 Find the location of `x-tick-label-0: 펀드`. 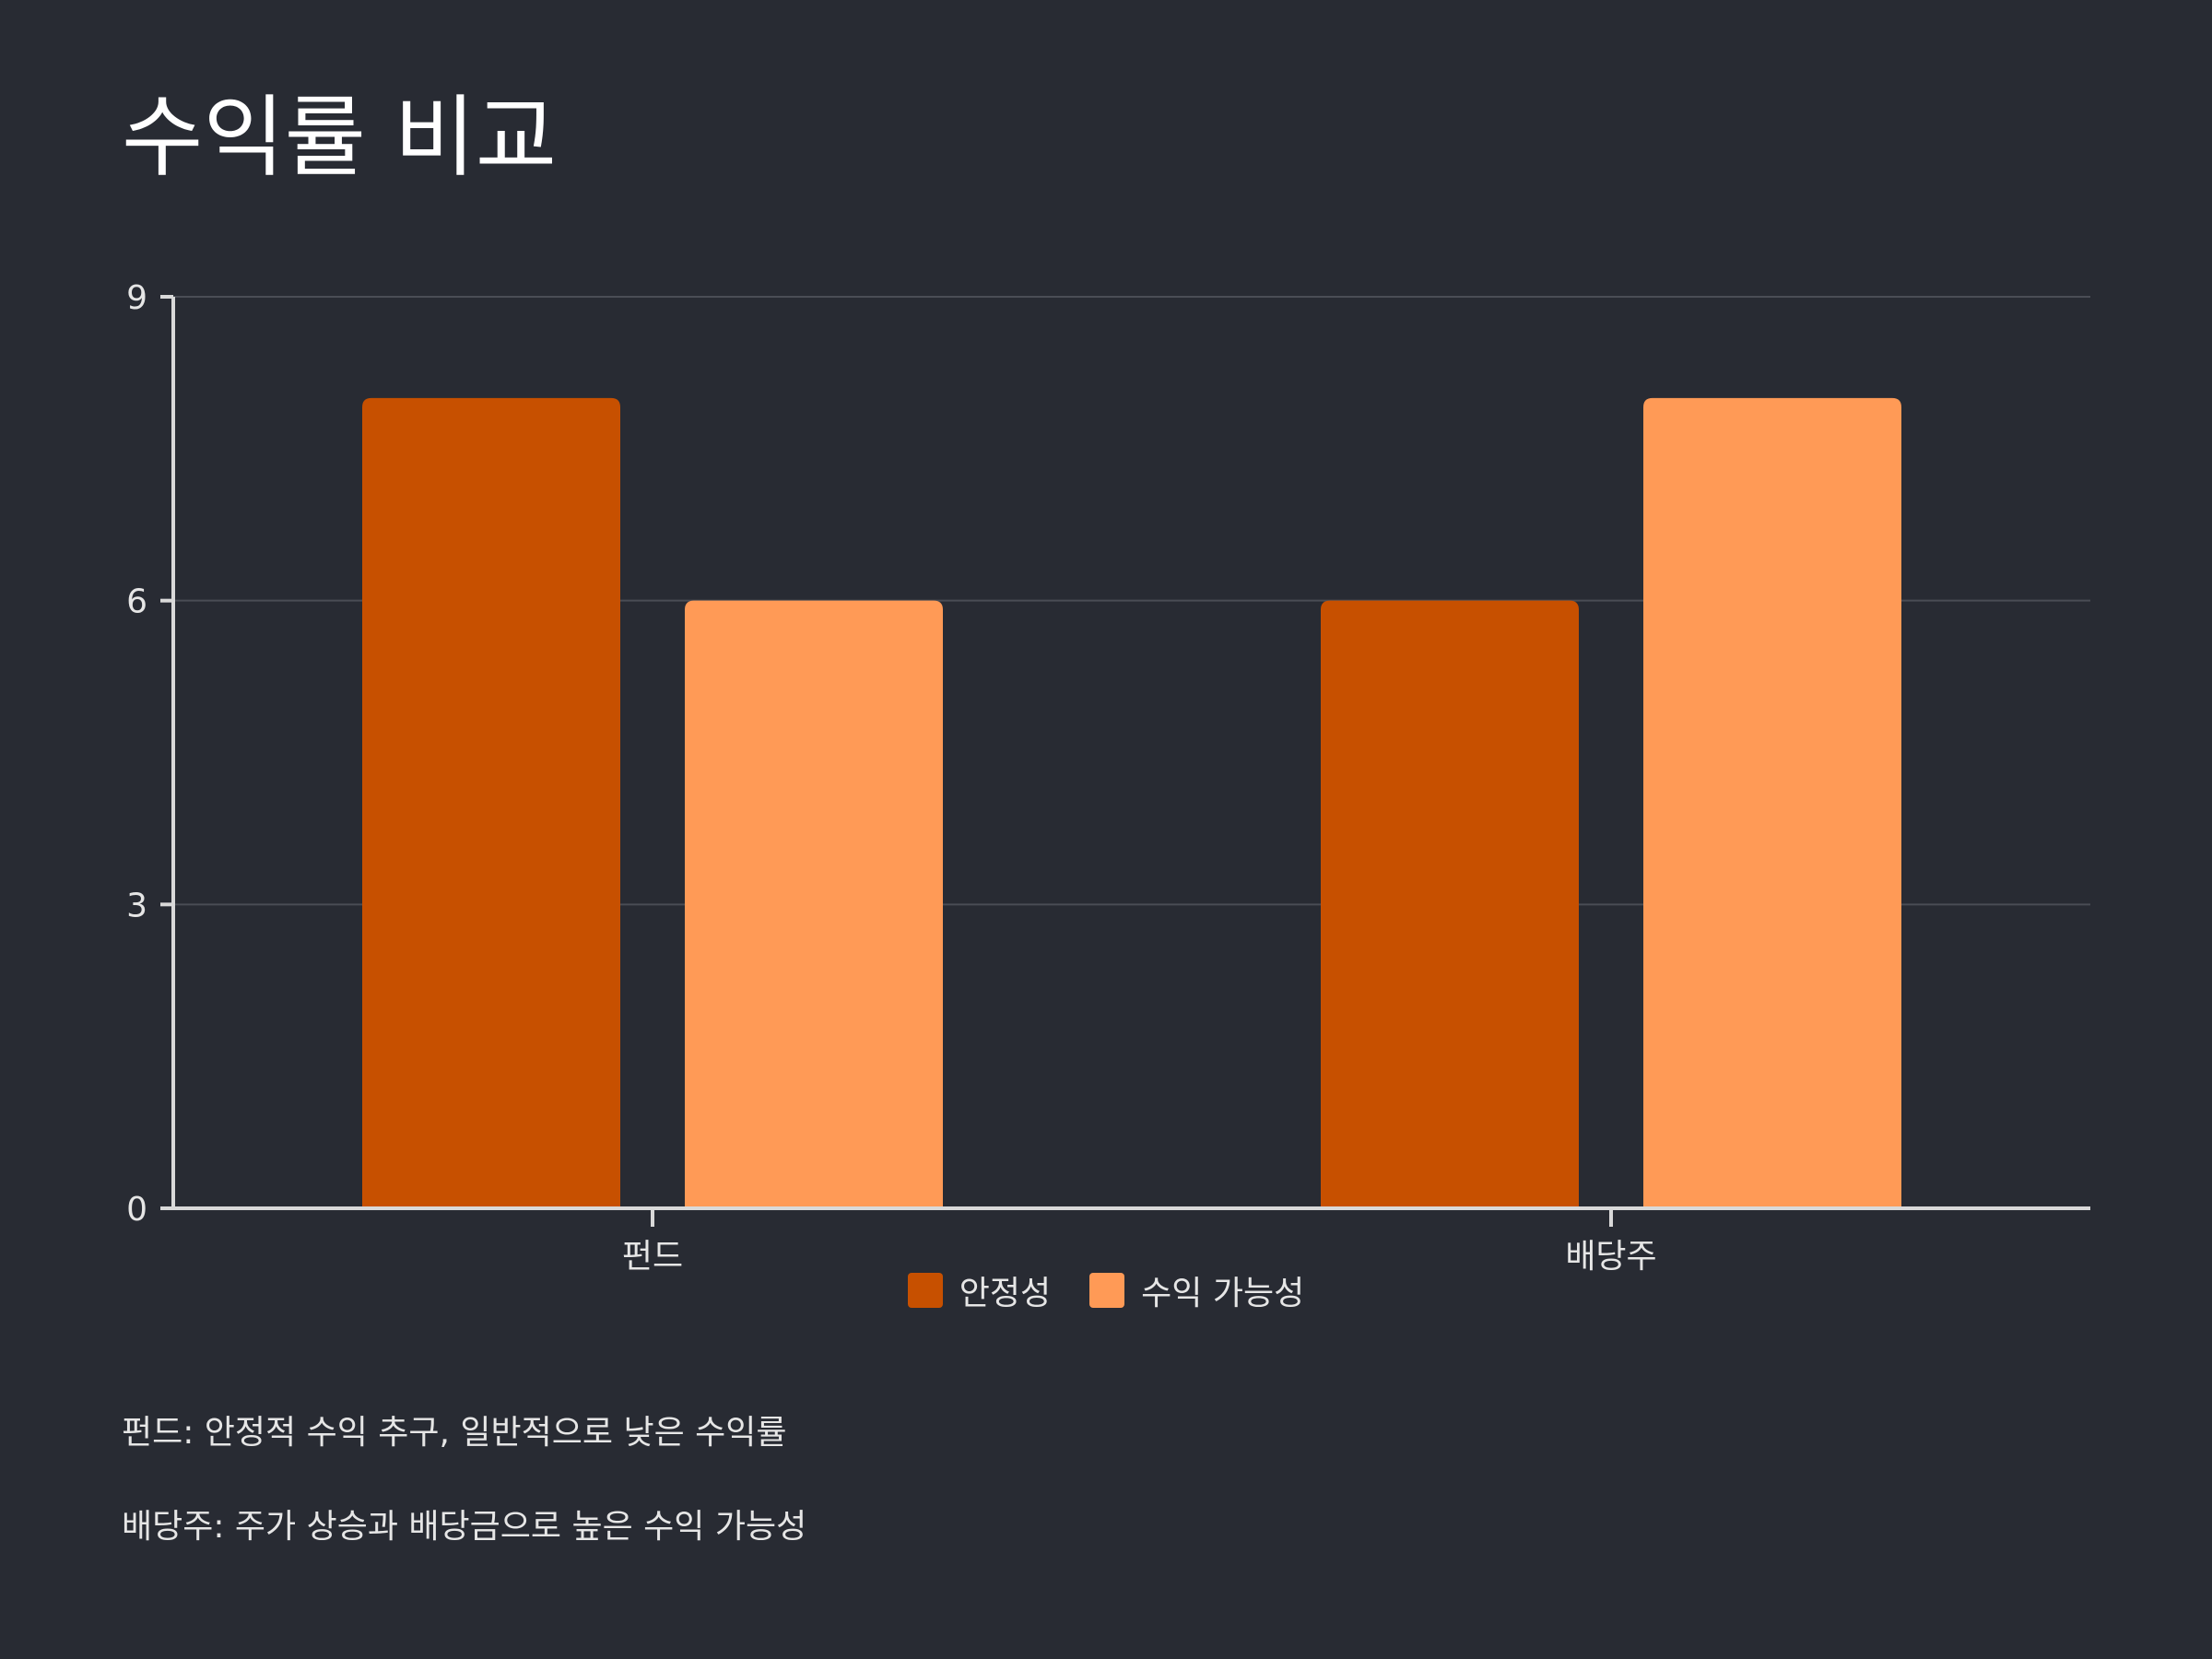

x-tick-label-0: 펀드 is located at coordinates (652, 1257).